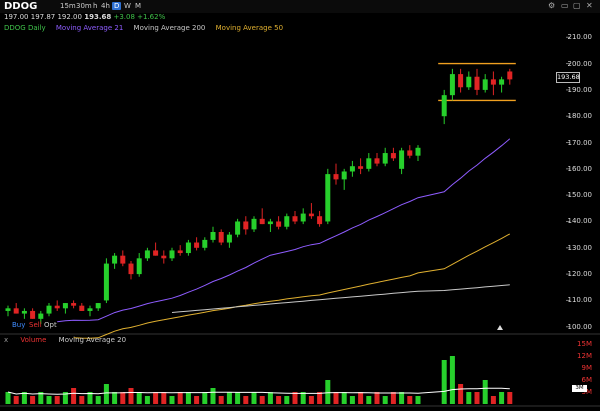 The image size is (600, 411). What do you see at coordinates (580, 221) in the screenshot?
I see `price-tick-label: 140.00` at bounding box center [580, 221].